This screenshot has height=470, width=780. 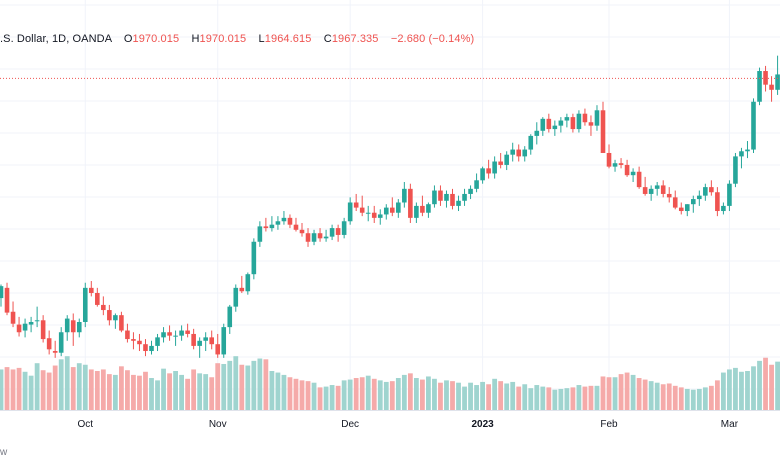 I want to click on change-value: −2.680 (−0.14%), so click(x=432, y=39).